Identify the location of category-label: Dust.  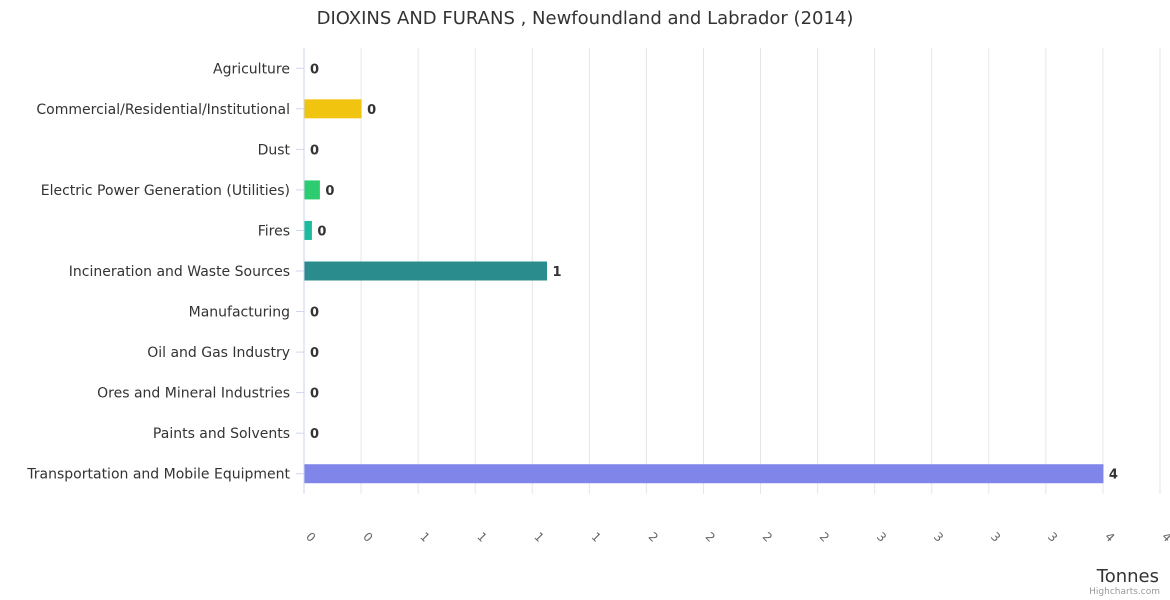
(274, 150).